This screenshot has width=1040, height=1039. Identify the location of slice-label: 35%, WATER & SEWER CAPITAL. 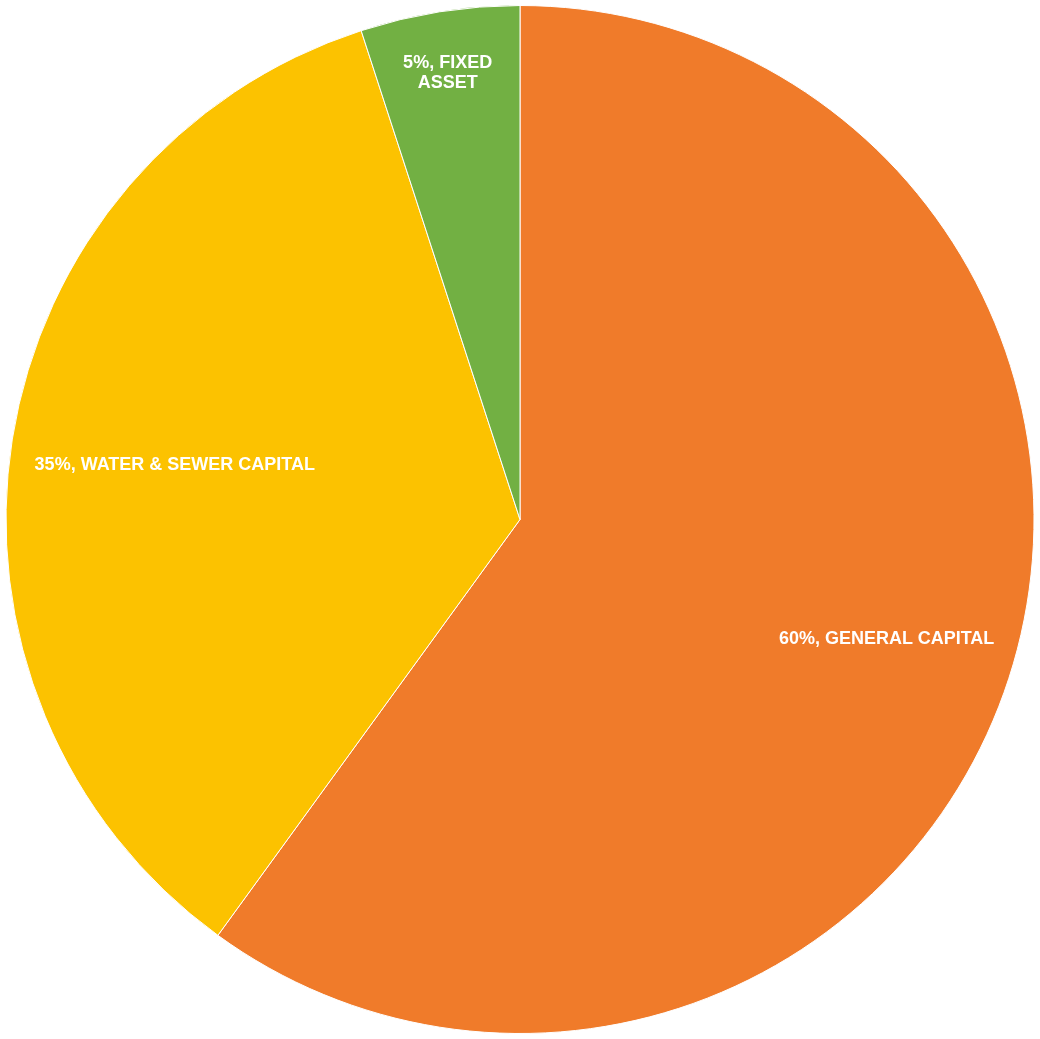
(174, 463).